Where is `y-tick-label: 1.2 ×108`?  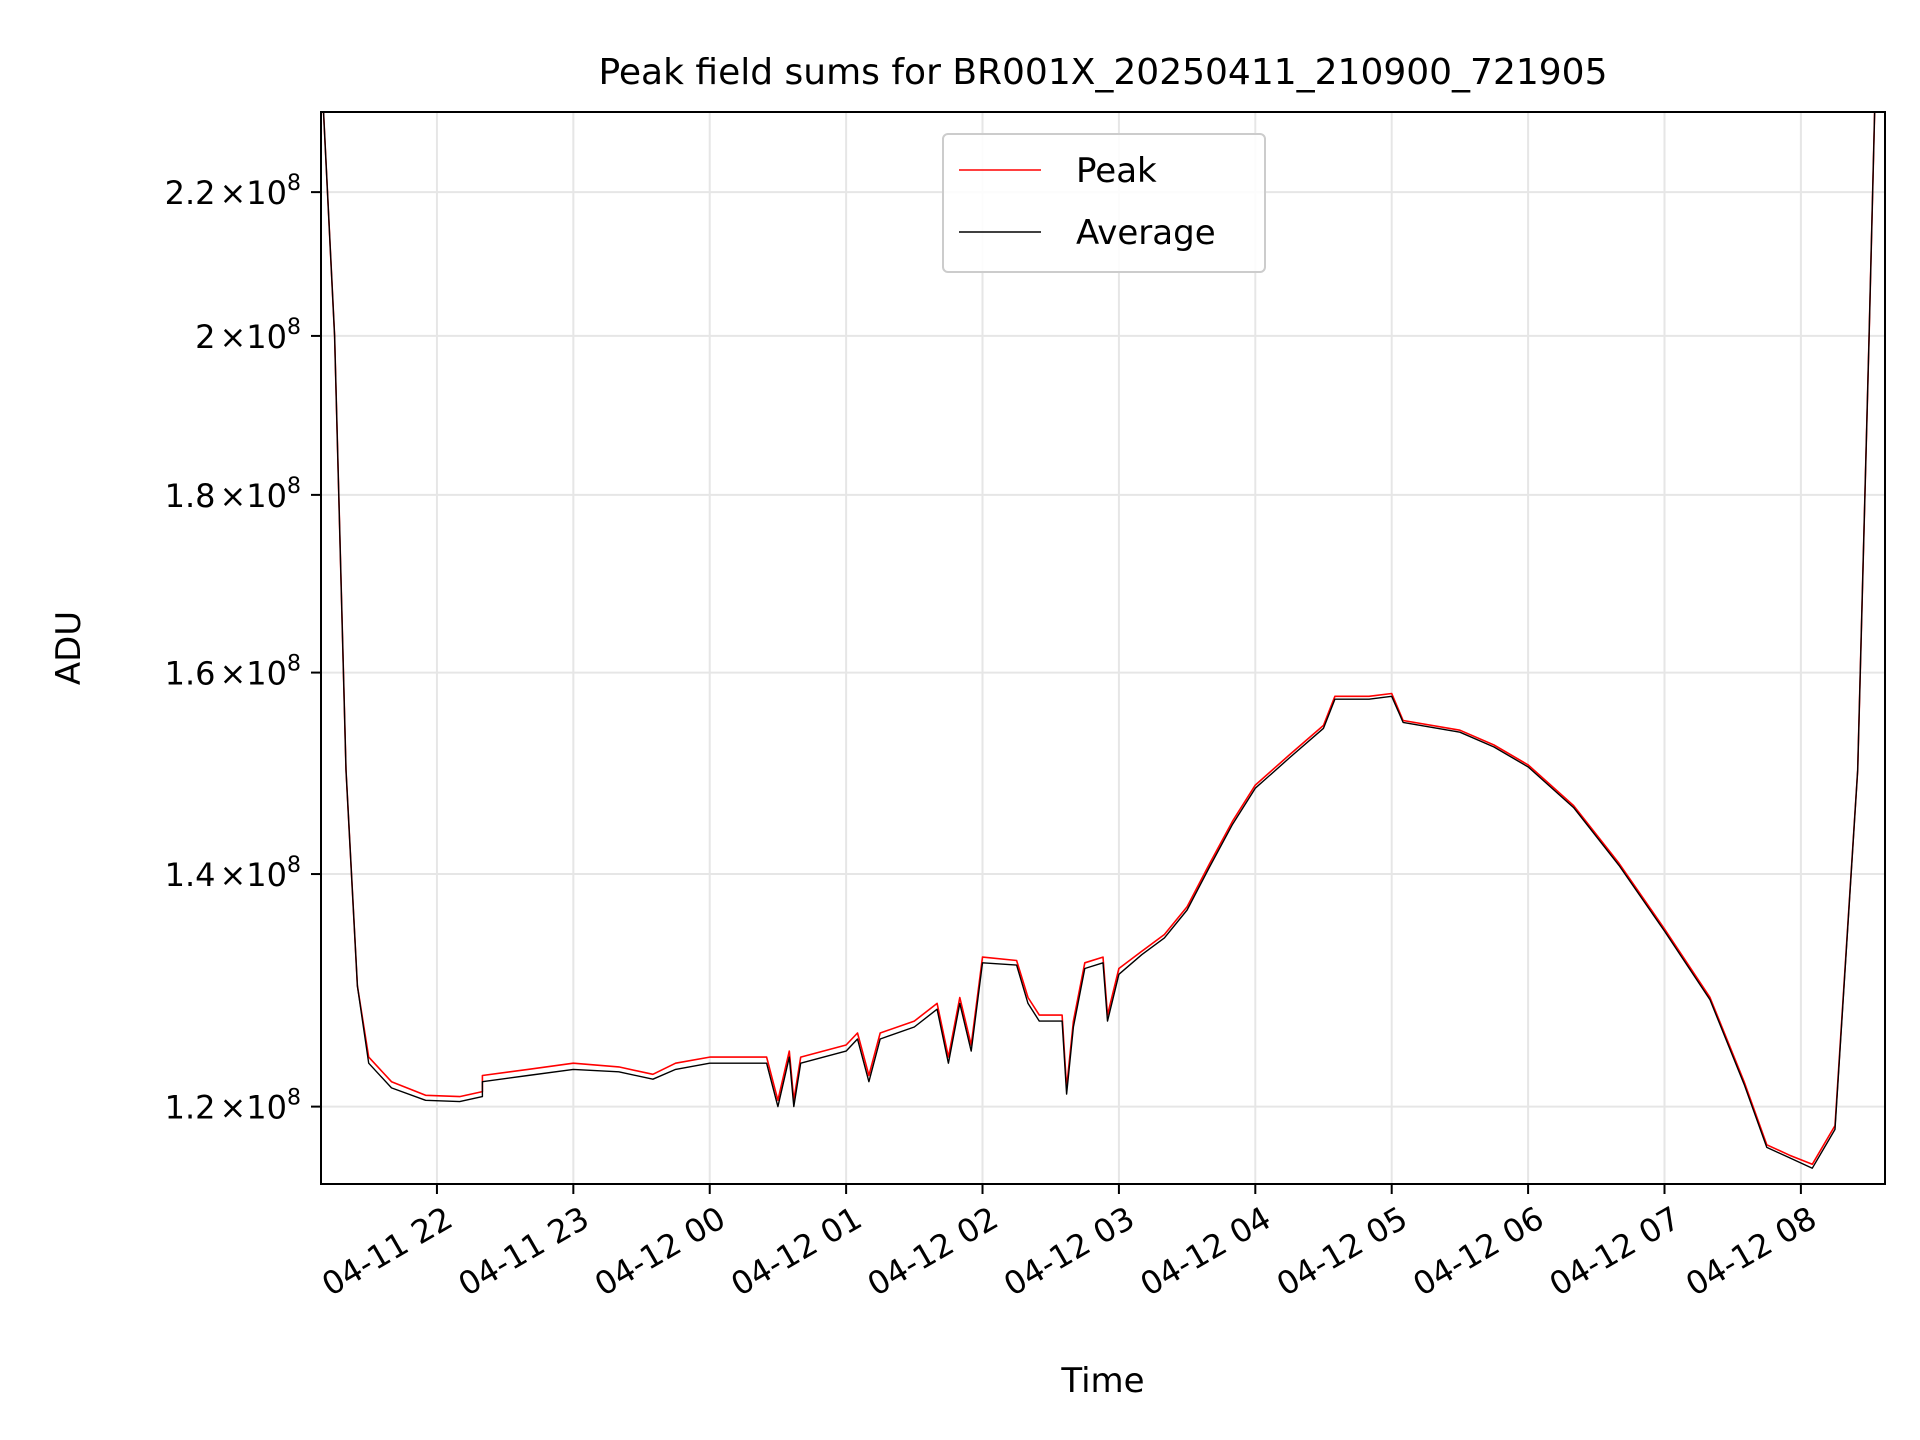
y-tick-label: 1.2 ×108 is located at coordinates (233, 1106).